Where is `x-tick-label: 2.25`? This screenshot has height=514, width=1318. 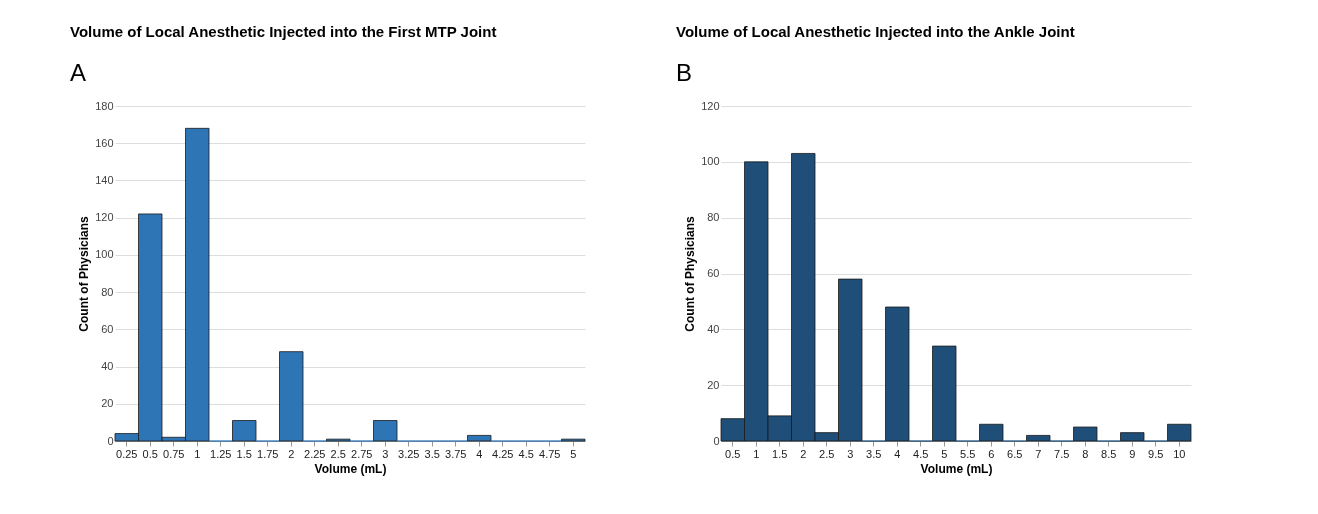 x-tick-label: 2.25 is located at coordinates (315, 453).